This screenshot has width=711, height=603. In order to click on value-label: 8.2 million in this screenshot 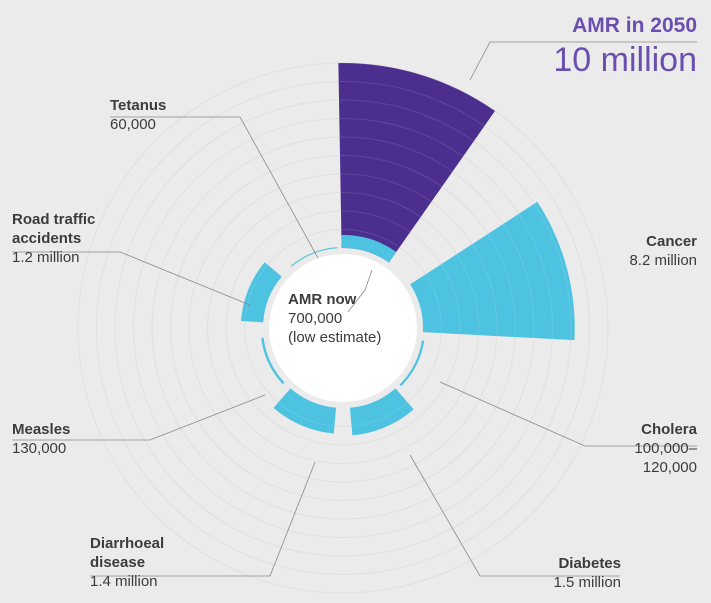, I will do `click(663, 260)`.